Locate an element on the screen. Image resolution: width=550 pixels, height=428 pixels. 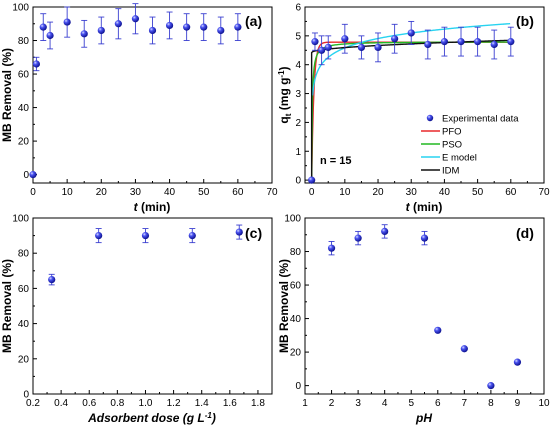
y-tick-label: 100 is located at coordinates (20, 219).